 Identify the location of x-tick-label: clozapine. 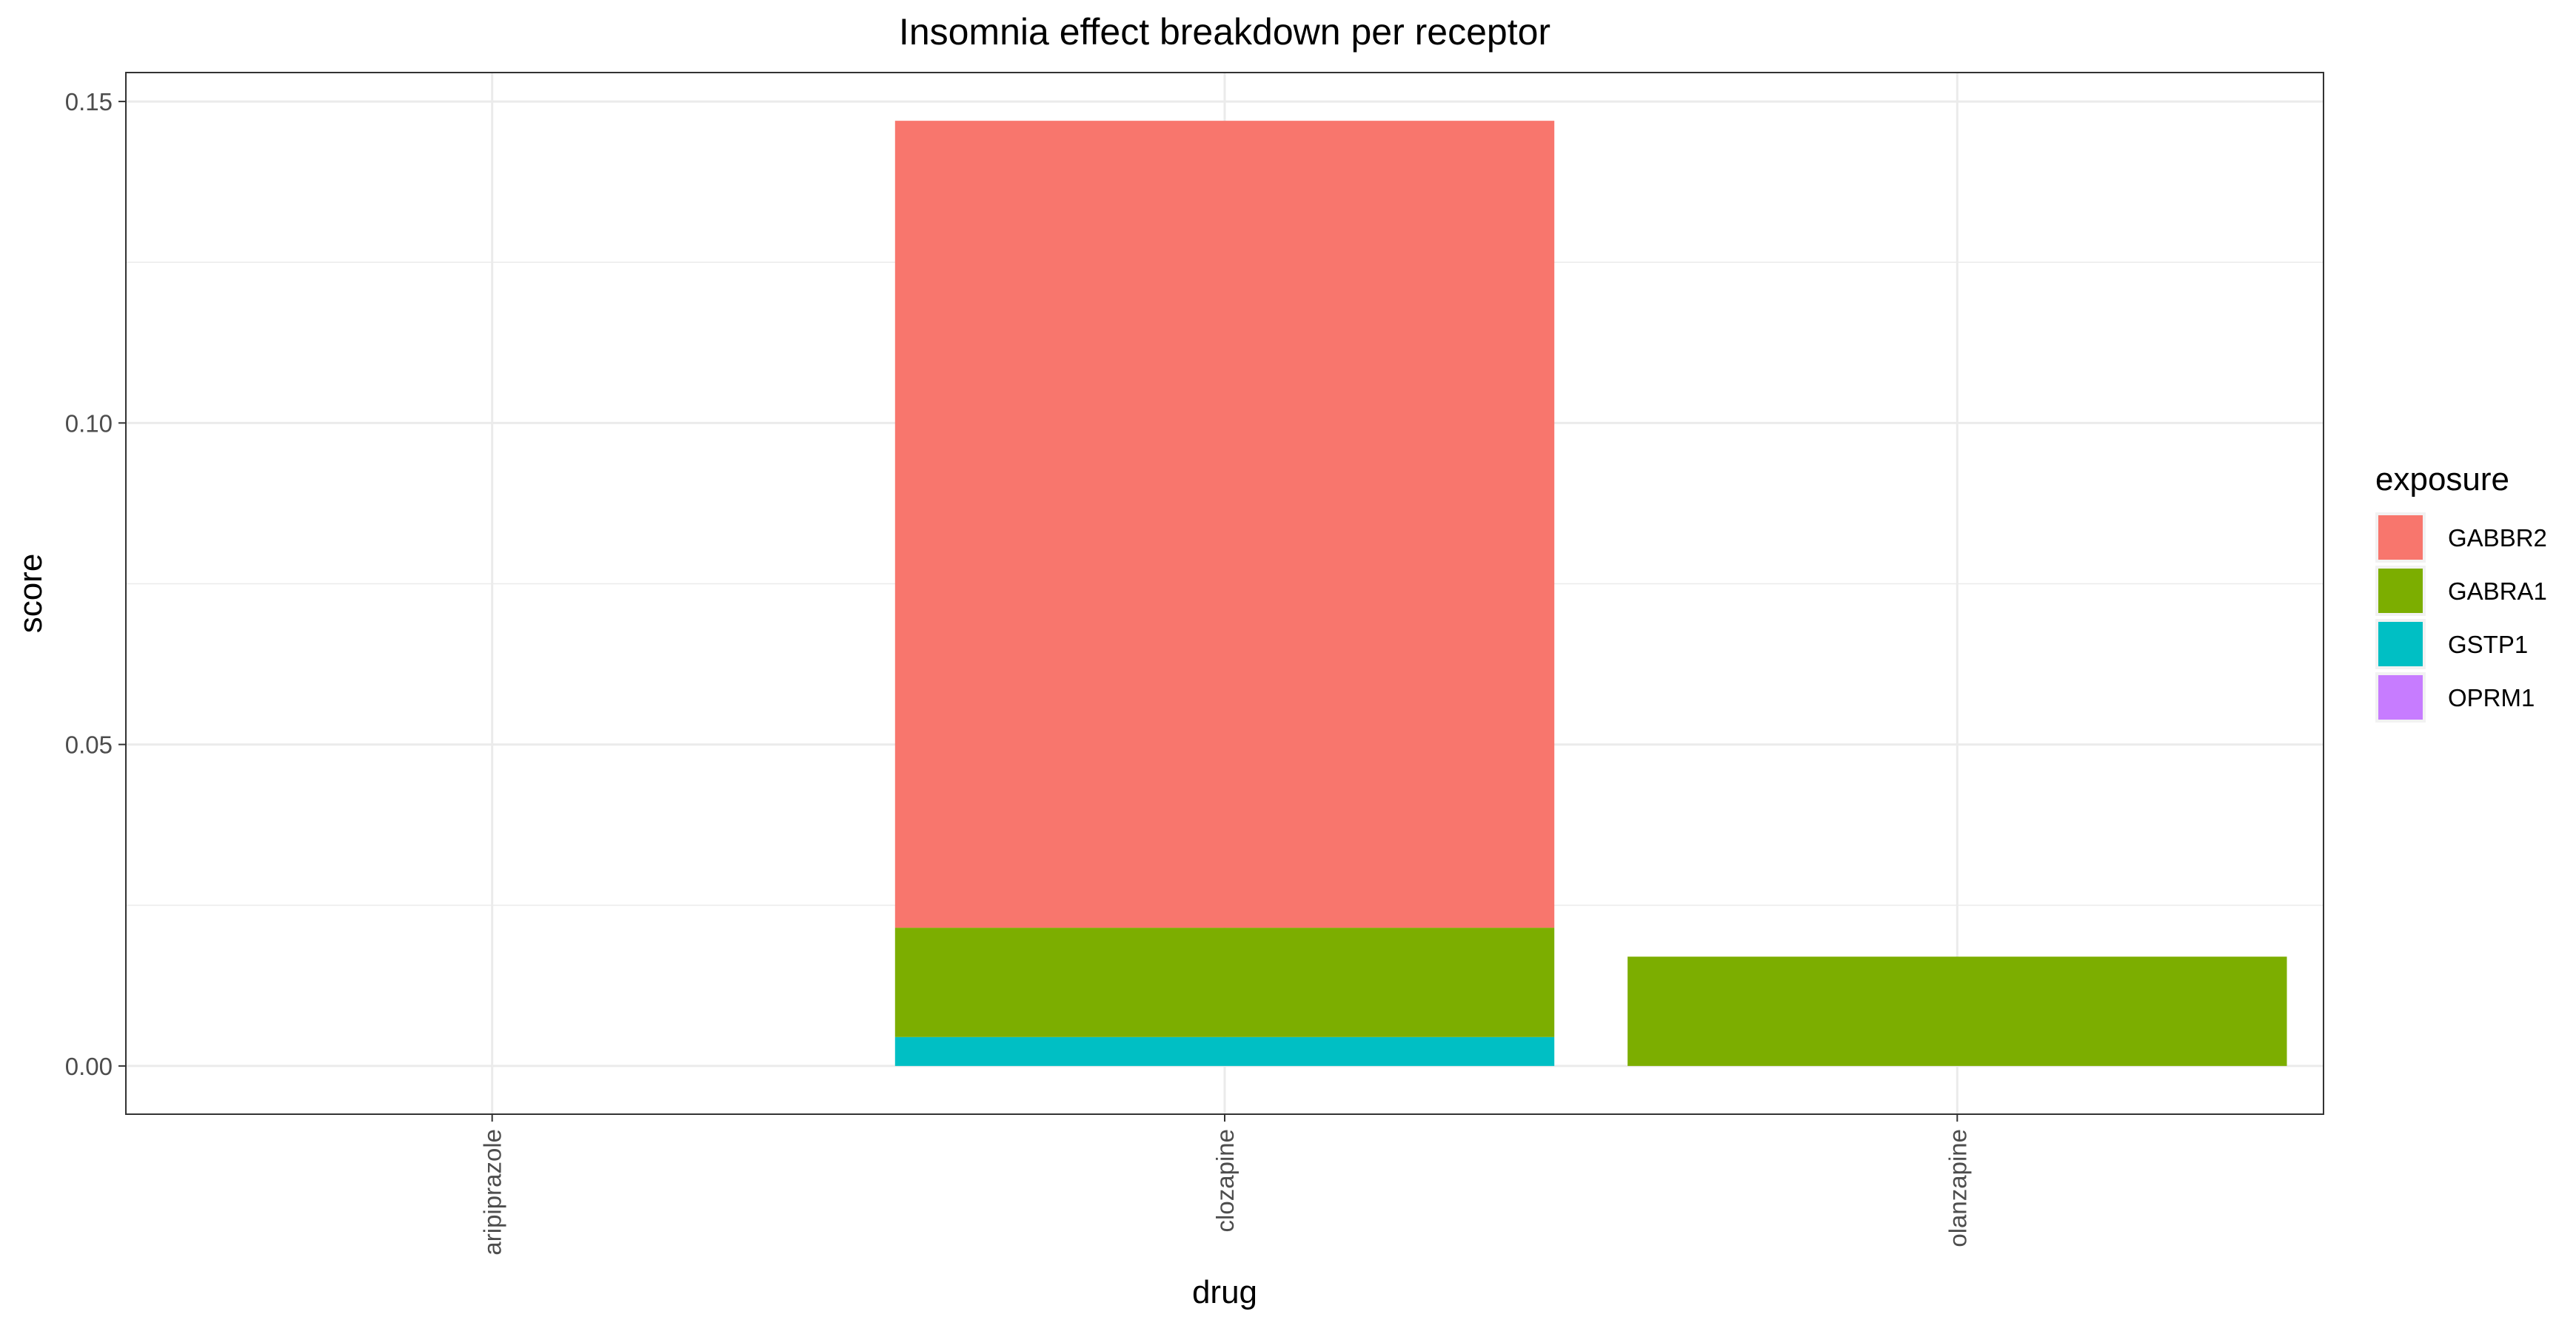
(1225, 1181).